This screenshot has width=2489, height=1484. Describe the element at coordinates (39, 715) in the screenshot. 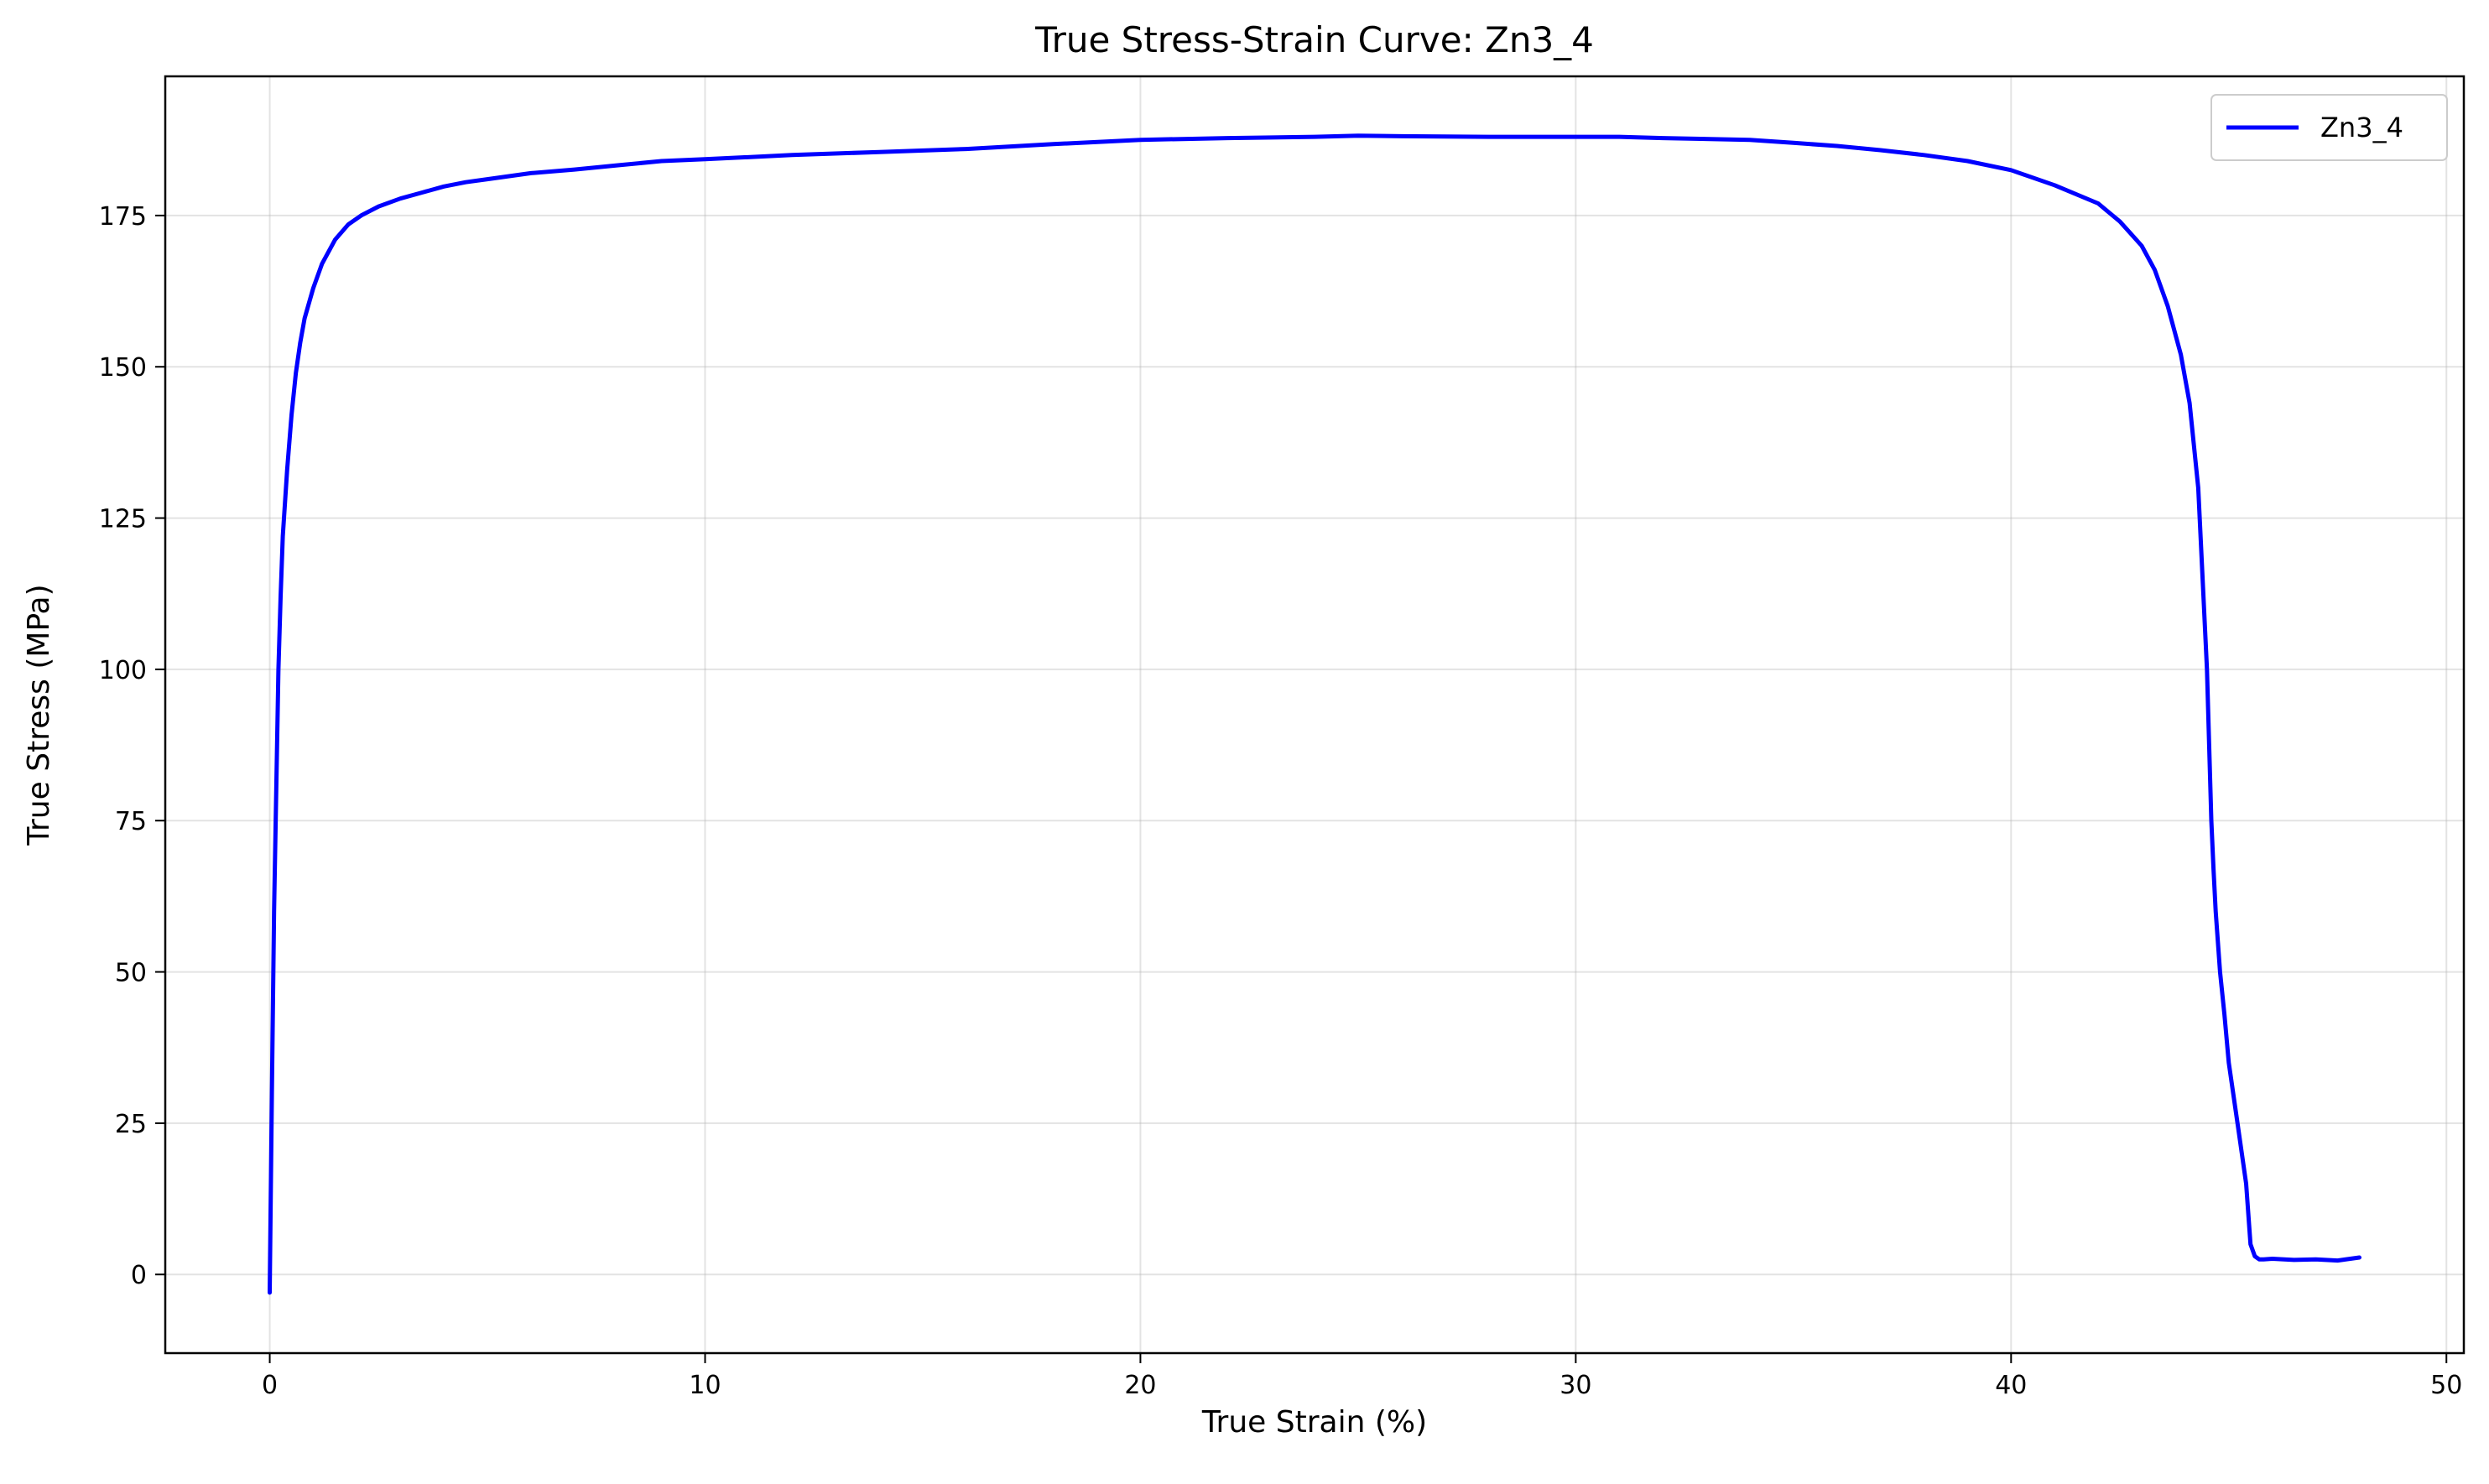

I see `y-axis-label: True Stress (MPa)` at that location.